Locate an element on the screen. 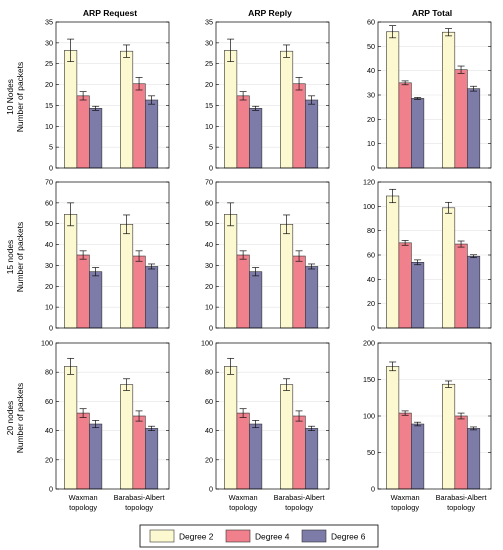 The height and width of the screenshot is (550, 503). chart-panel: 0 20 40 60 80 100 120 is located at coordinates (427, 255).